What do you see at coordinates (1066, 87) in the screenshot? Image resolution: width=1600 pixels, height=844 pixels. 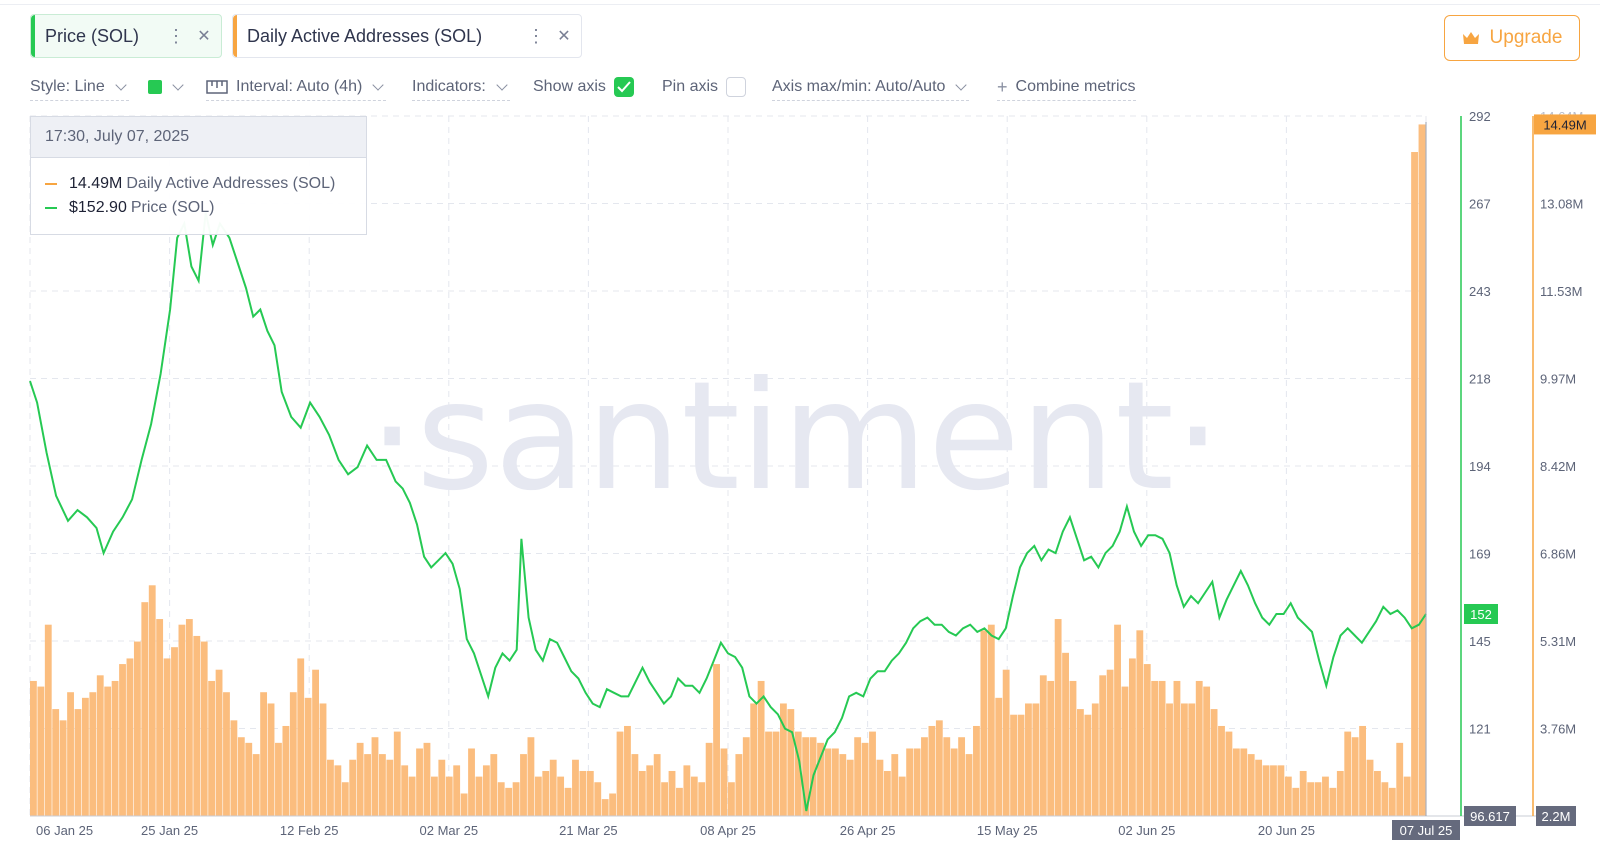 I see `combine-metrics-button: + Combine metrics` at bounding box center [1066, 87].